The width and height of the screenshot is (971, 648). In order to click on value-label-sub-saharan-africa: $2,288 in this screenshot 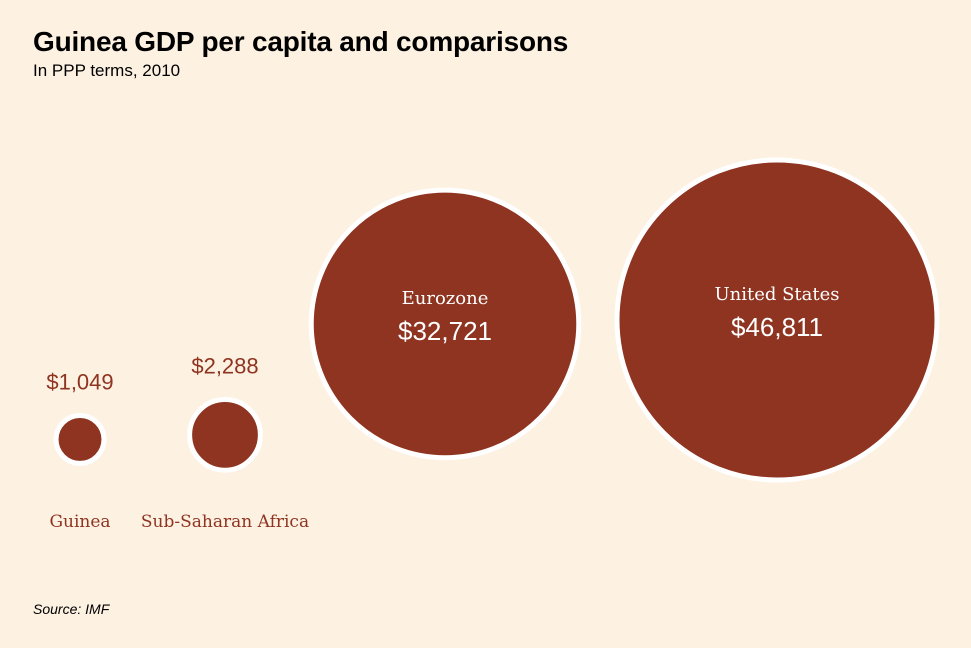, I will do `click(224, 365)`.